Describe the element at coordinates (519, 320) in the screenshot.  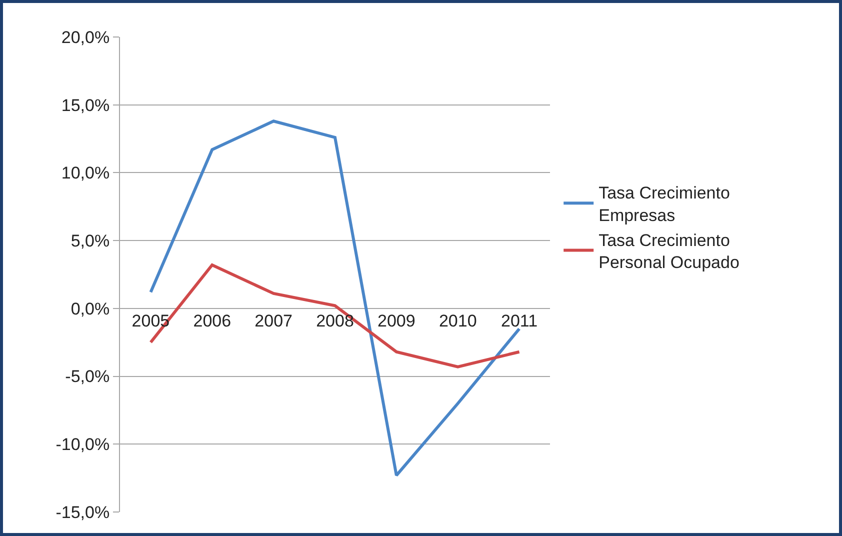
I see `x-tick-label: 2011` at that location.